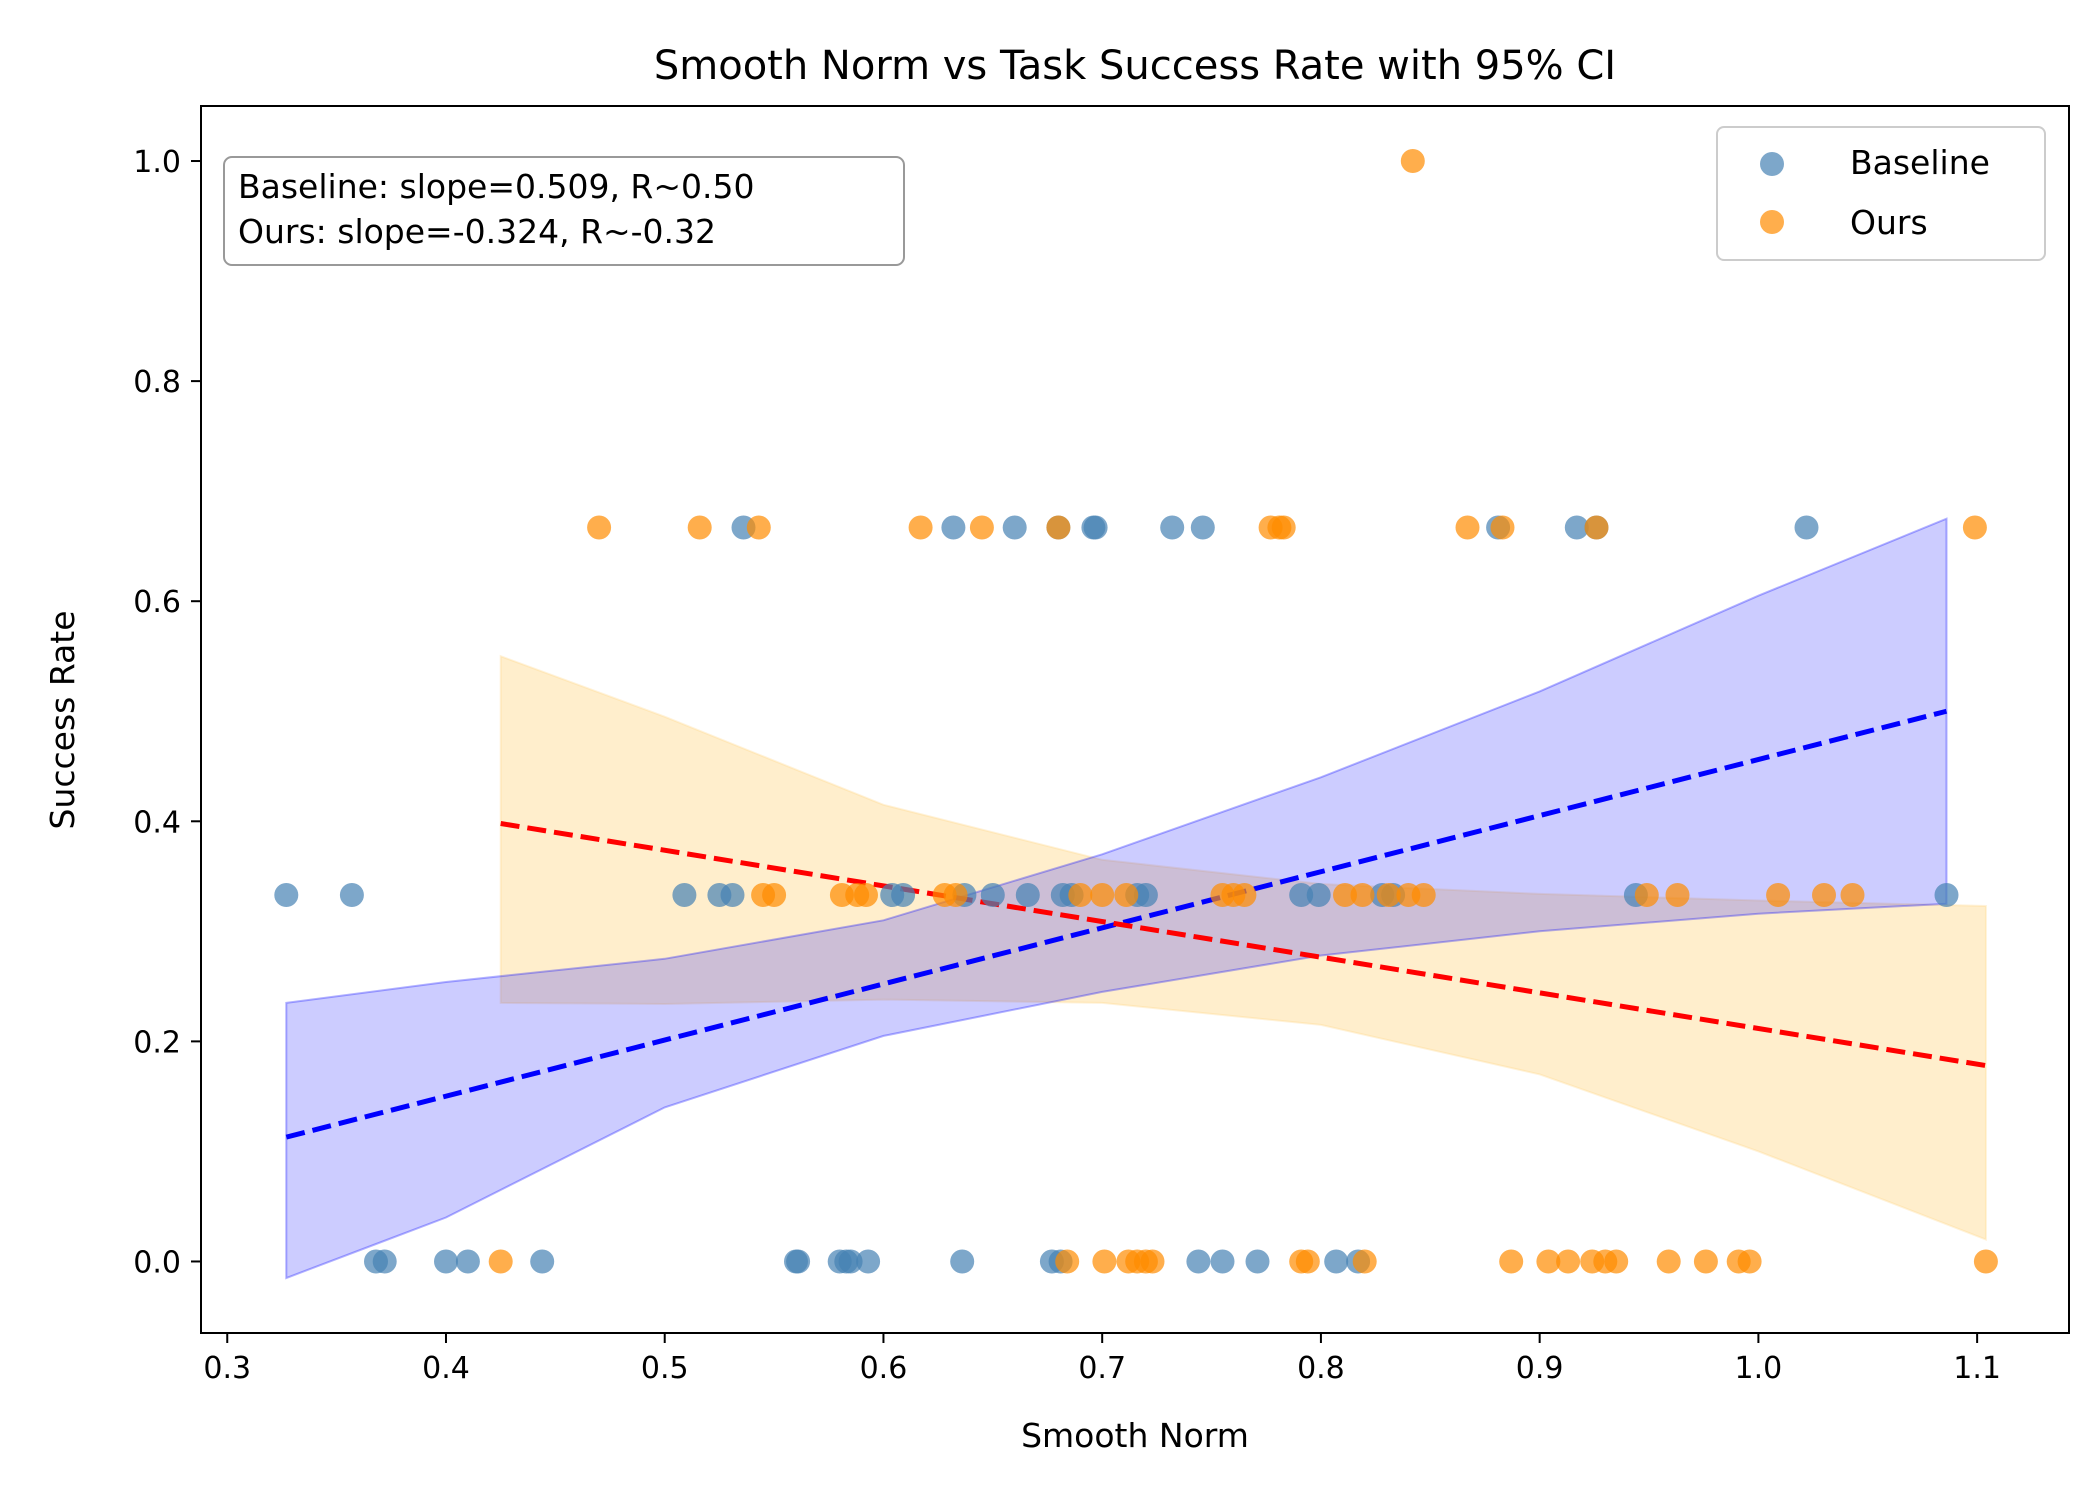 The height and width of the screenshot is (1500, 2100). I want to click on legend-marker-ours, so click(1772, 222).